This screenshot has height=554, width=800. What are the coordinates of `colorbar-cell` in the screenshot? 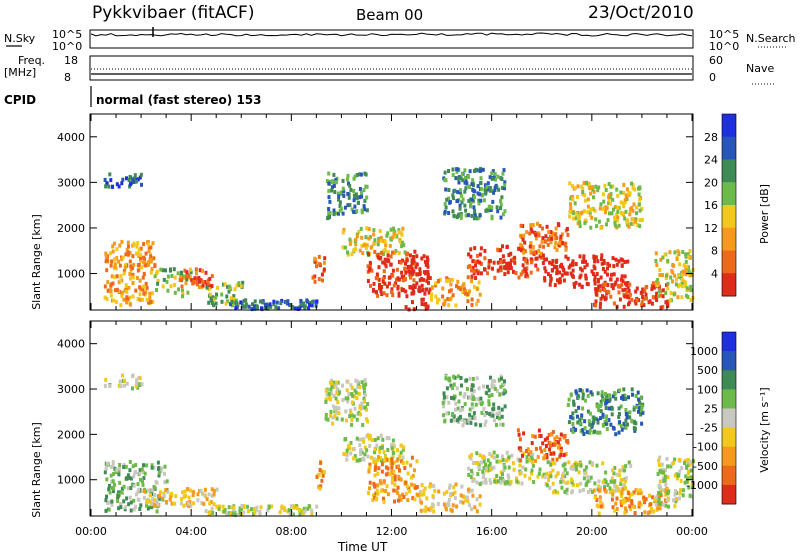 It's located at (729, 380).